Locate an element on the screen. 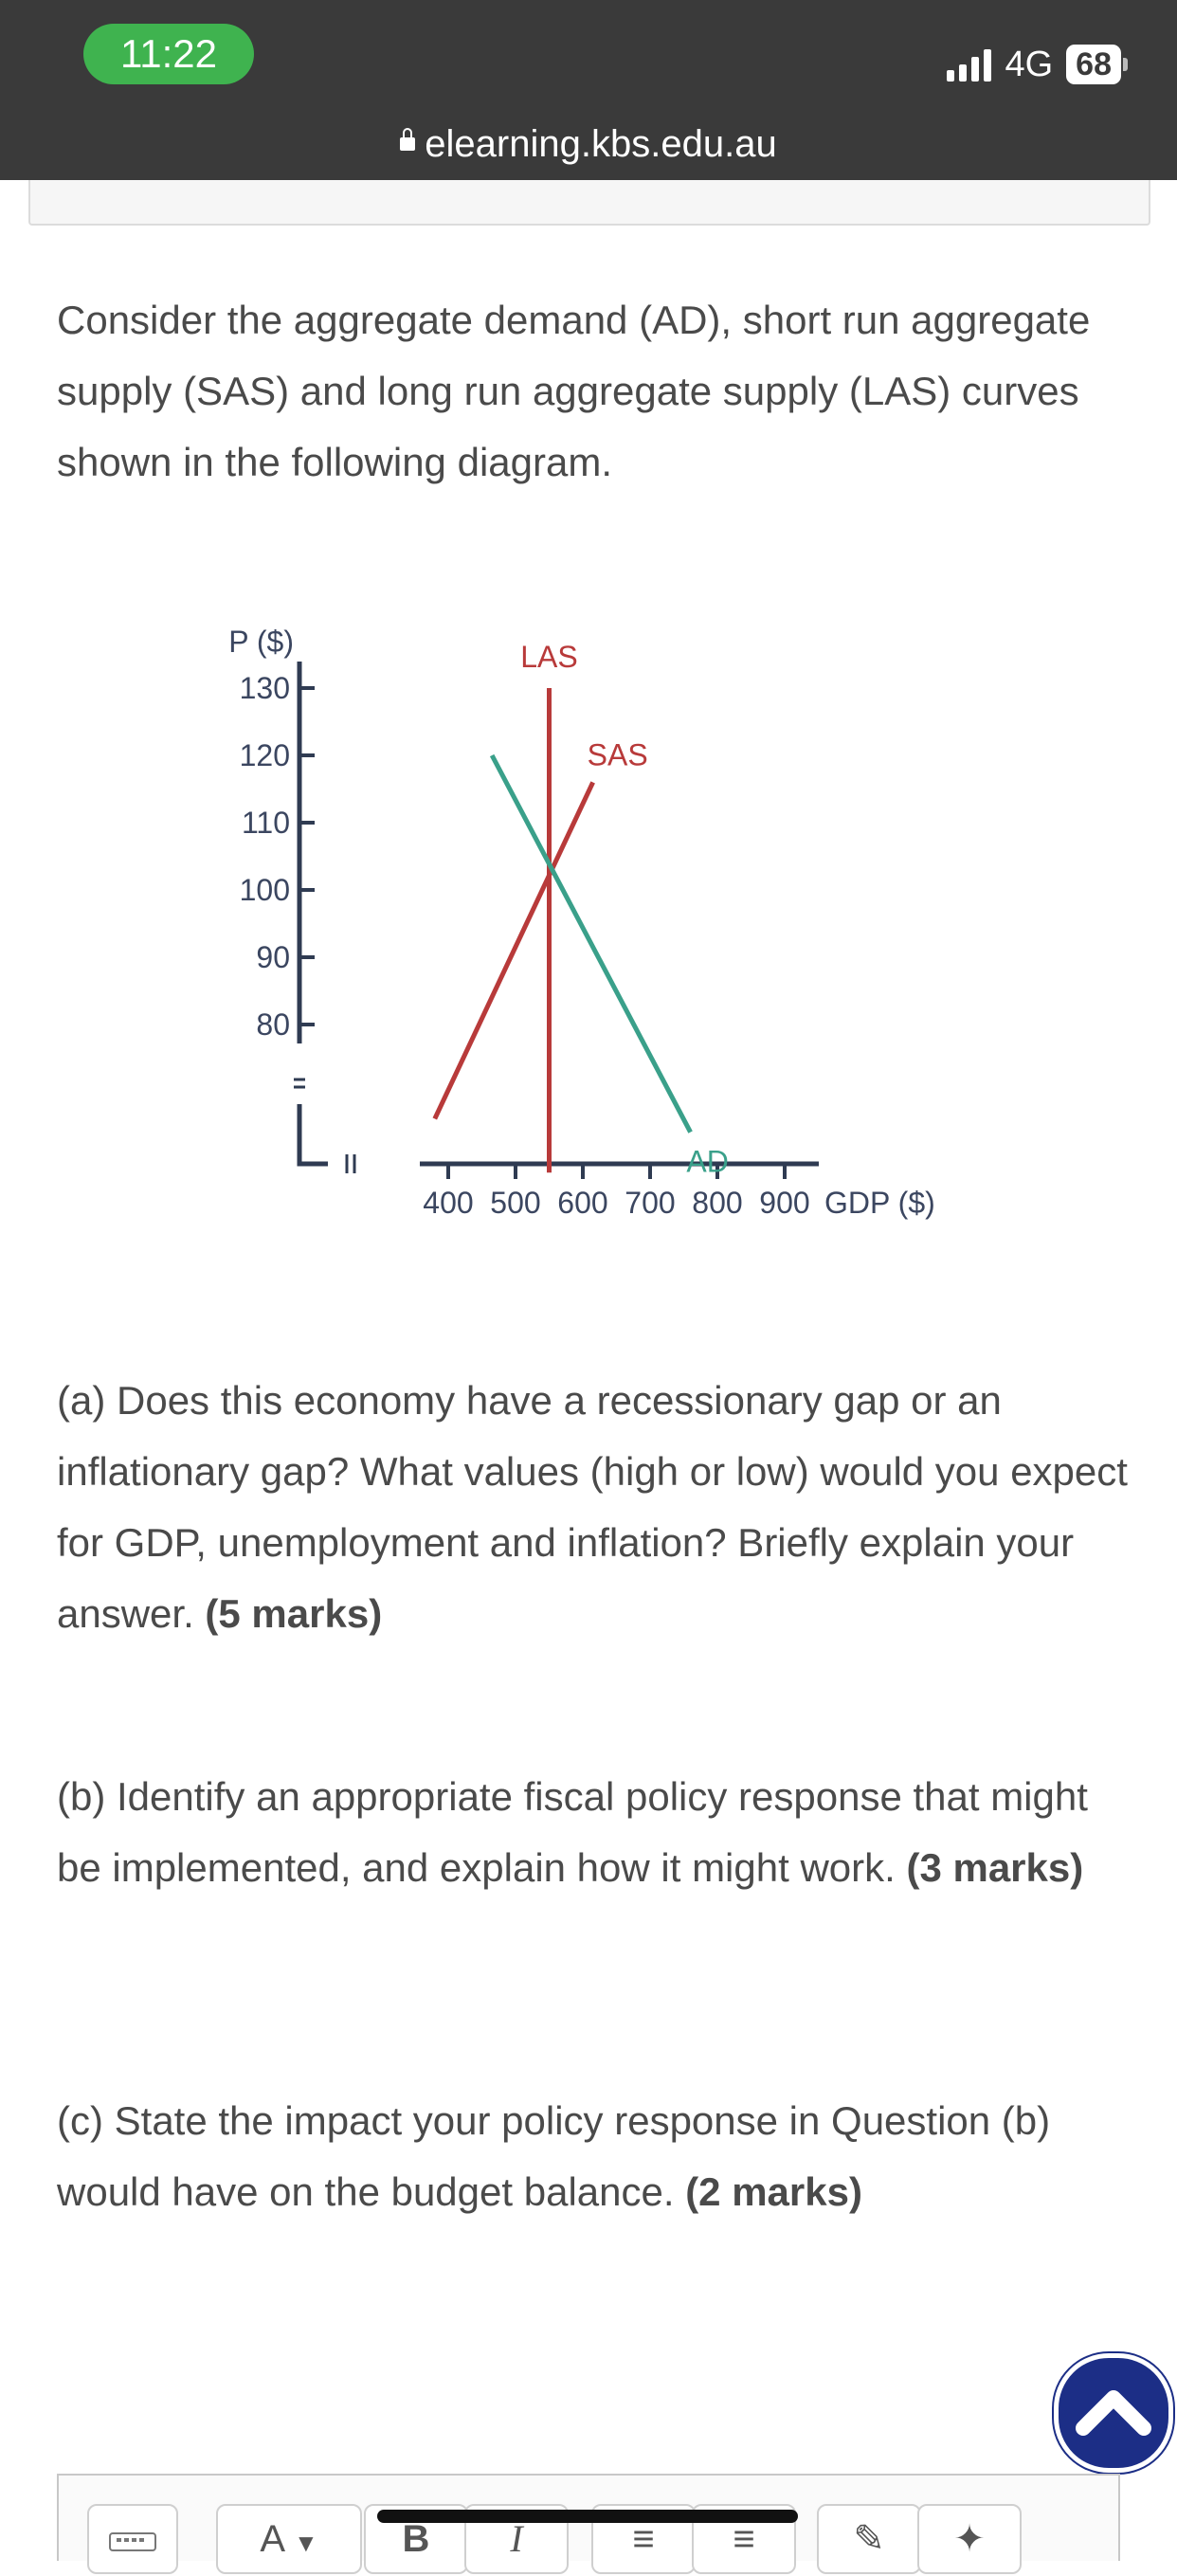 This screenshot has width=1177, height=2576. unlink-icon: ✦ is located at coordinates (969, 2539).